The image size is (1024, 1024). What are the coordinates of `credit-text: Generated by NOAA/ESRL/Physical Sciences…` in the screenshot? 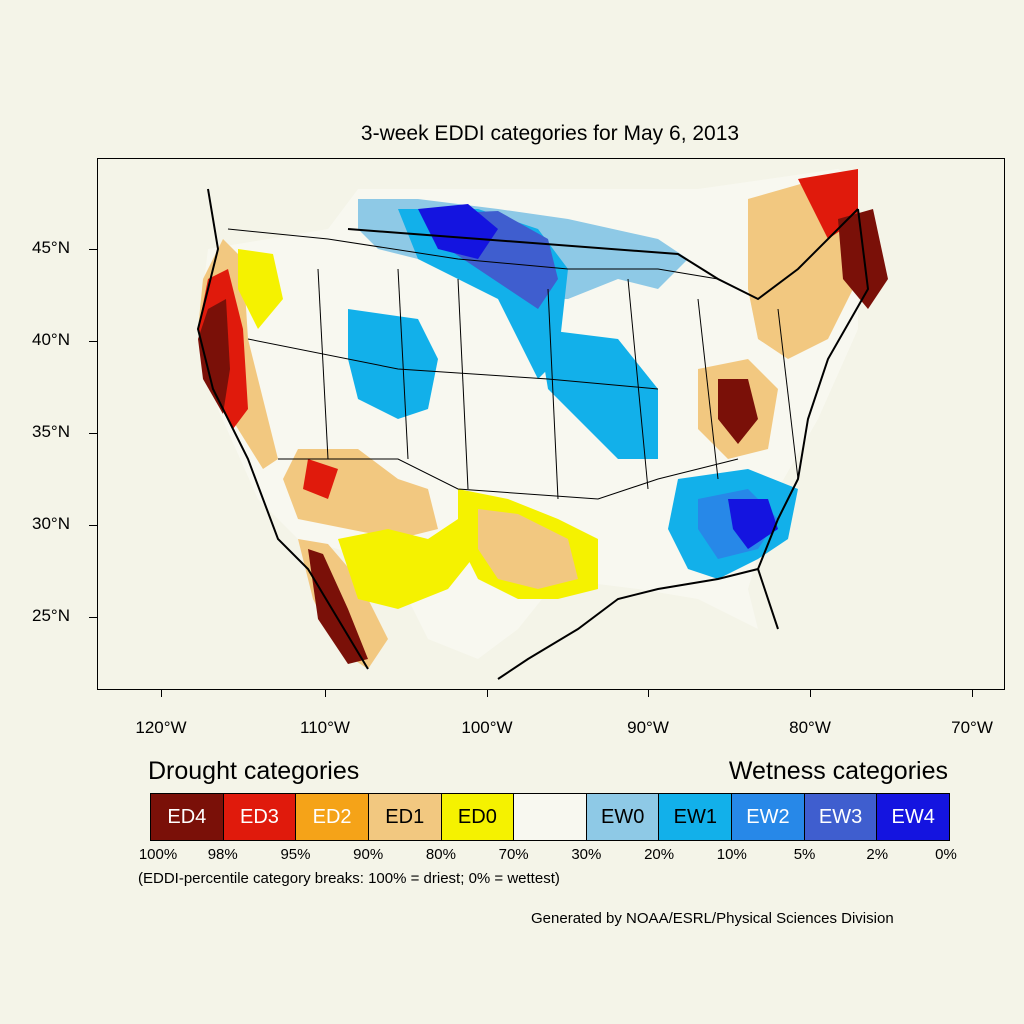 It's located at (712, 918).